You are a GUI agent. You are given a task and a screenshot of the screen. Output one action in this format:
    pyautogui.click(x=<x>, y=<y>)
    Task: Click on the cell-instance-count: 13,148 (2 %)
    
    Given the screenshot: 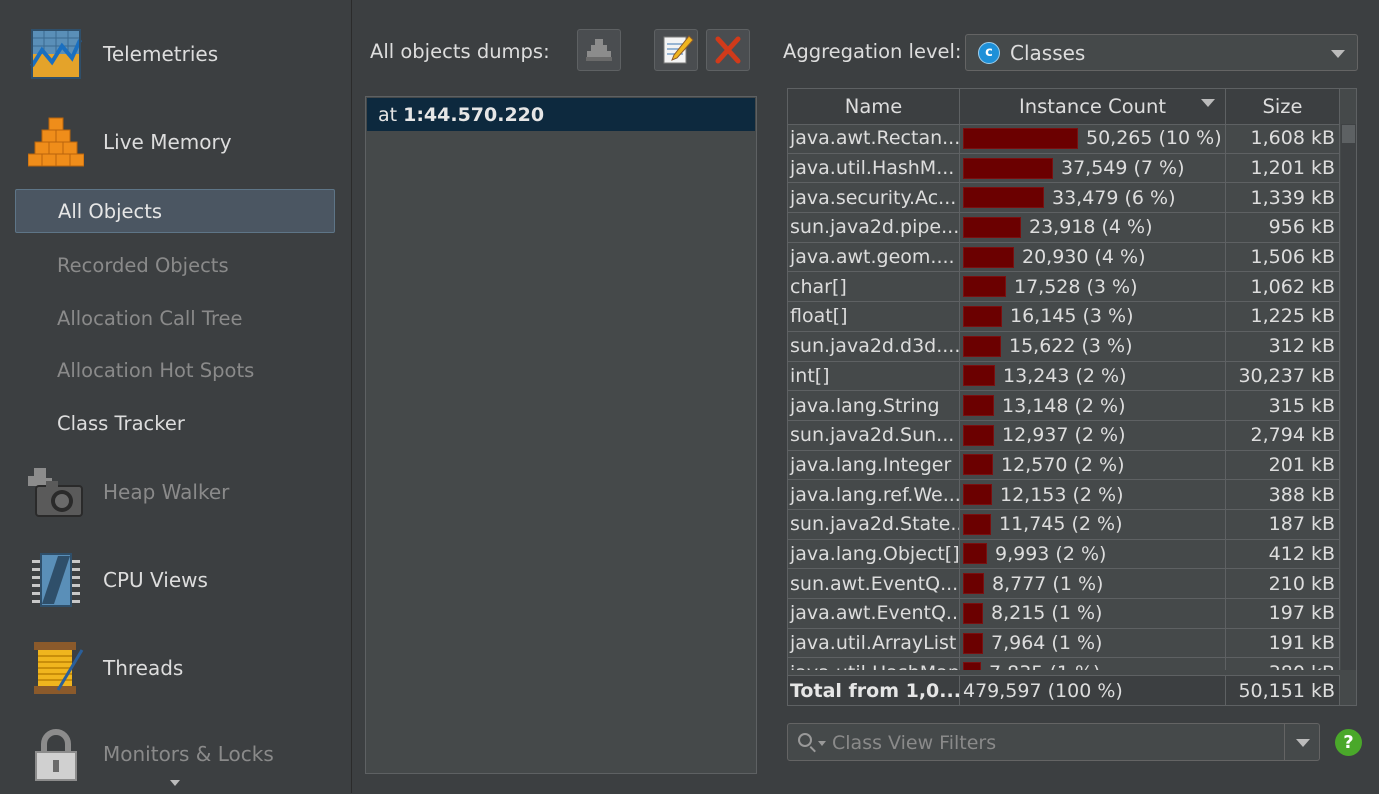 What is the action you would take?
    pyautogui.click(x=1093, y=405)
    